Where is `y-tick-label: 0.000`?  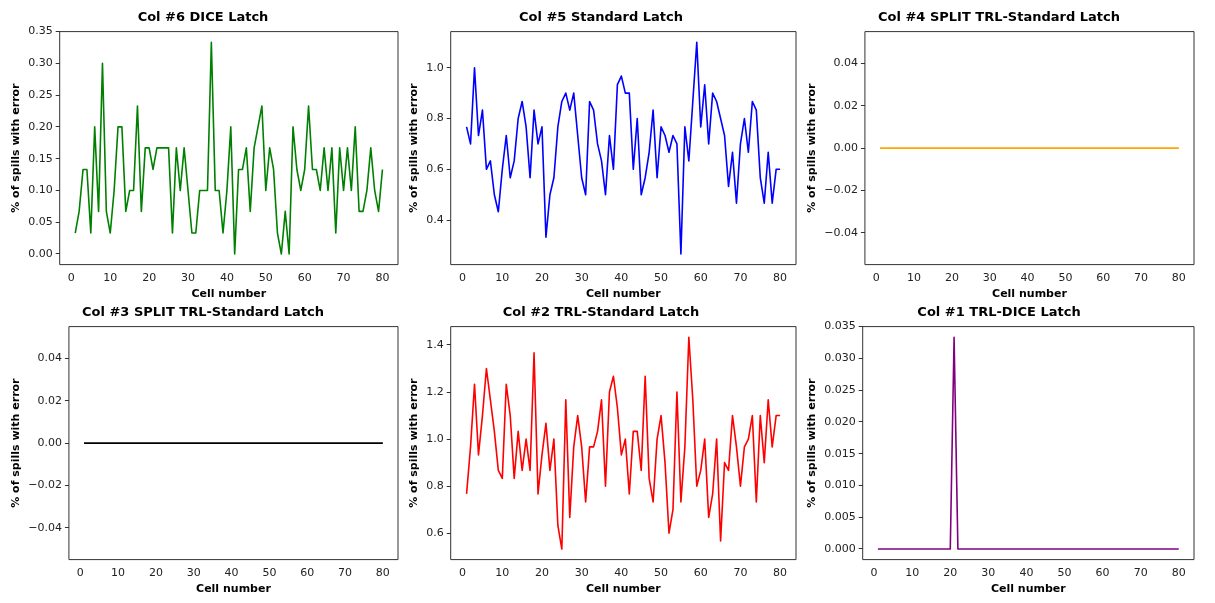 y-tick-label: 0.000 is located at coordinates (840, 548).